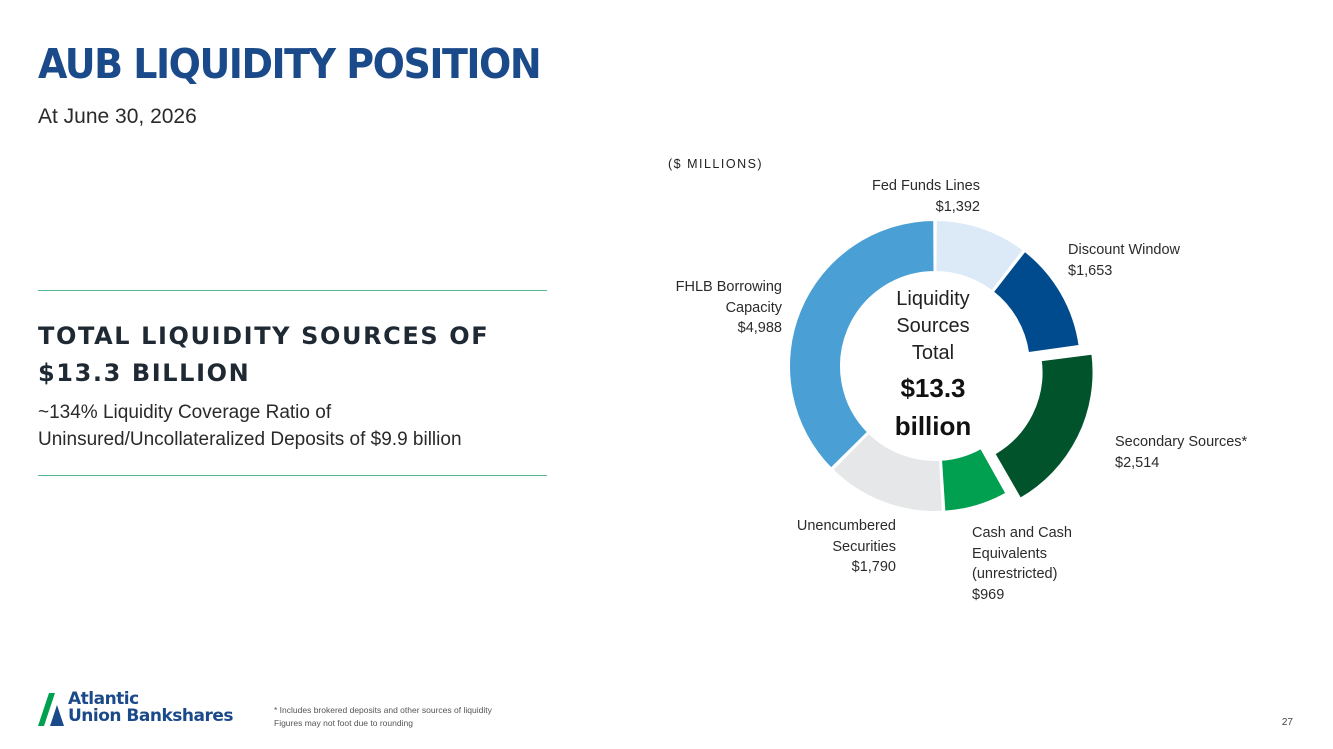 The height and width of the screenshot is (749, 1333). I want to click on label-name: Discount Window, so click(1124, 250).